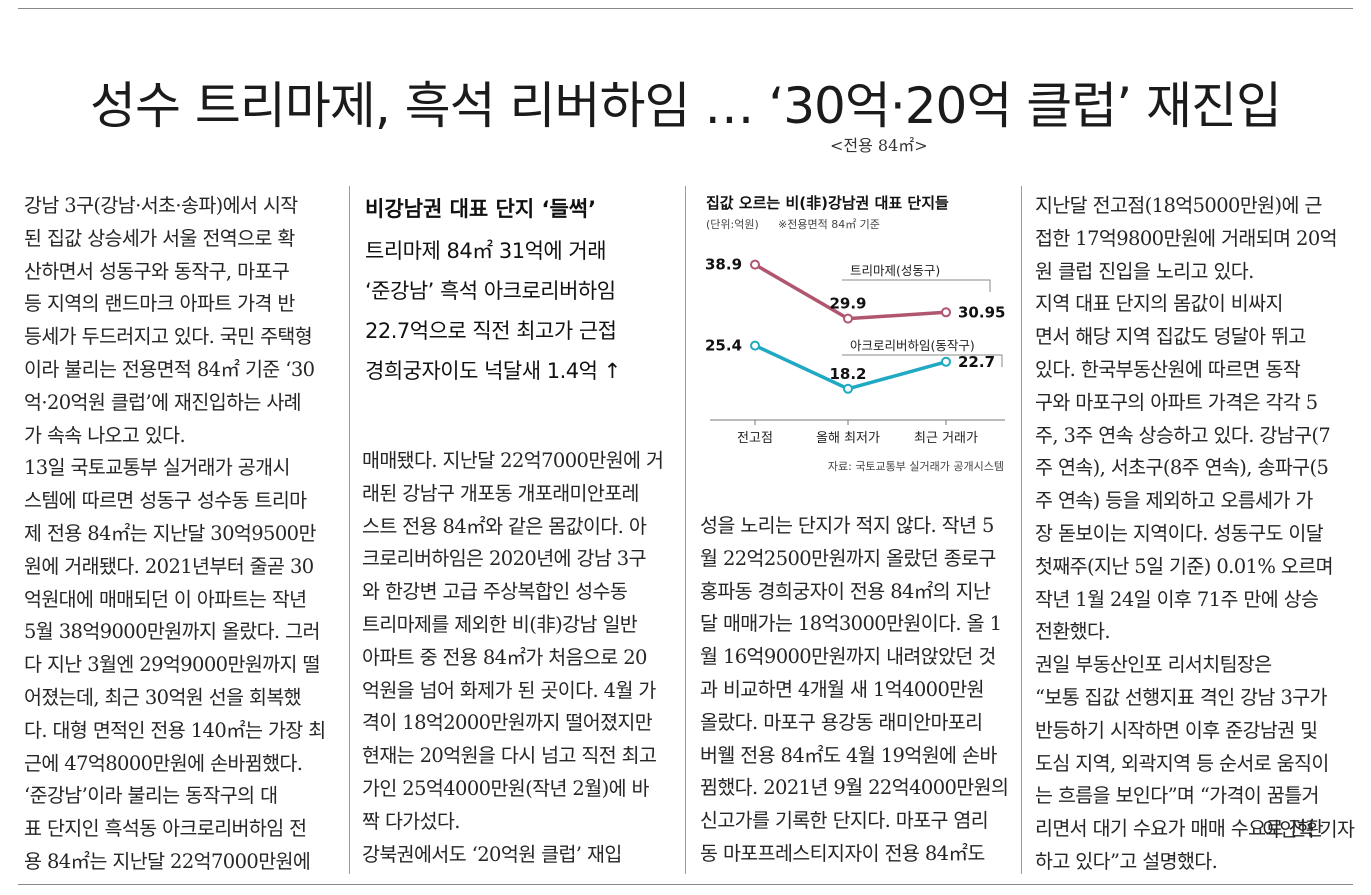 The height and width of the screenshot is (895, 1371). What do you see at coordinates (723, 346) in the screenshot?
I see `data-label: 25.4` at bounding box center [723, 346].